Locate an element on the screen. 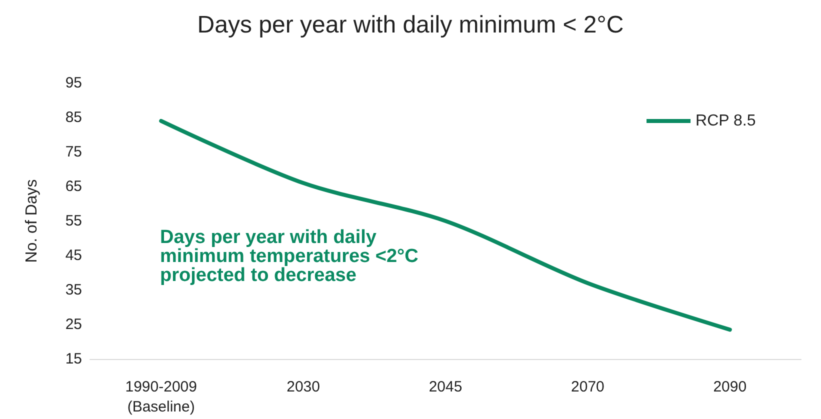  y-tick-label: 35 is located at coordinates (73, 290).